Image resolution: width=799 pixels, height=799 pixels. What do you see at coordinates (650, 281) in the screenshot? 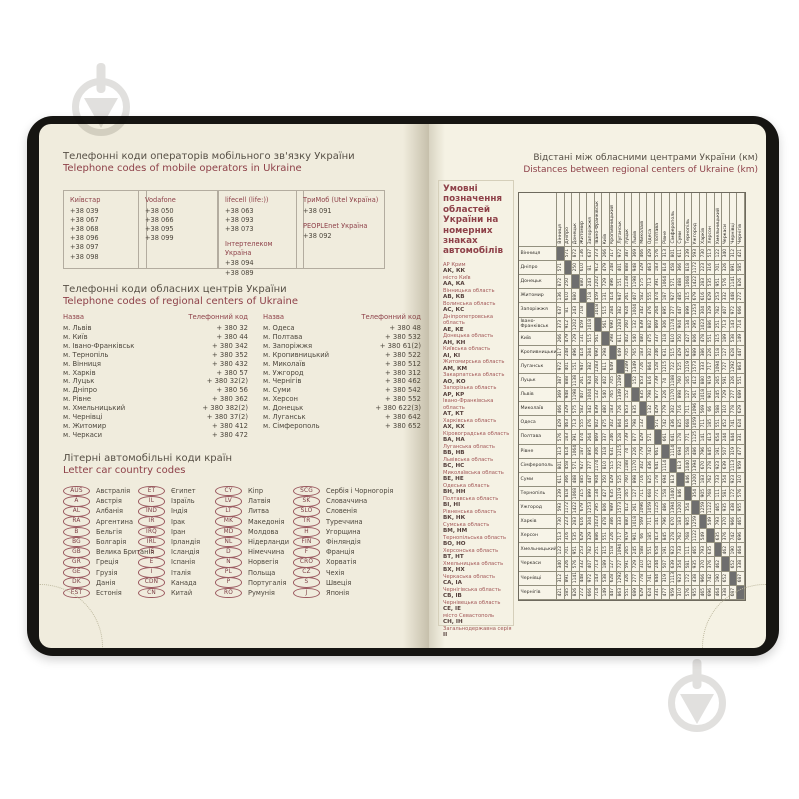
I see `distance-value: 713` at bounding box center [650, 281].